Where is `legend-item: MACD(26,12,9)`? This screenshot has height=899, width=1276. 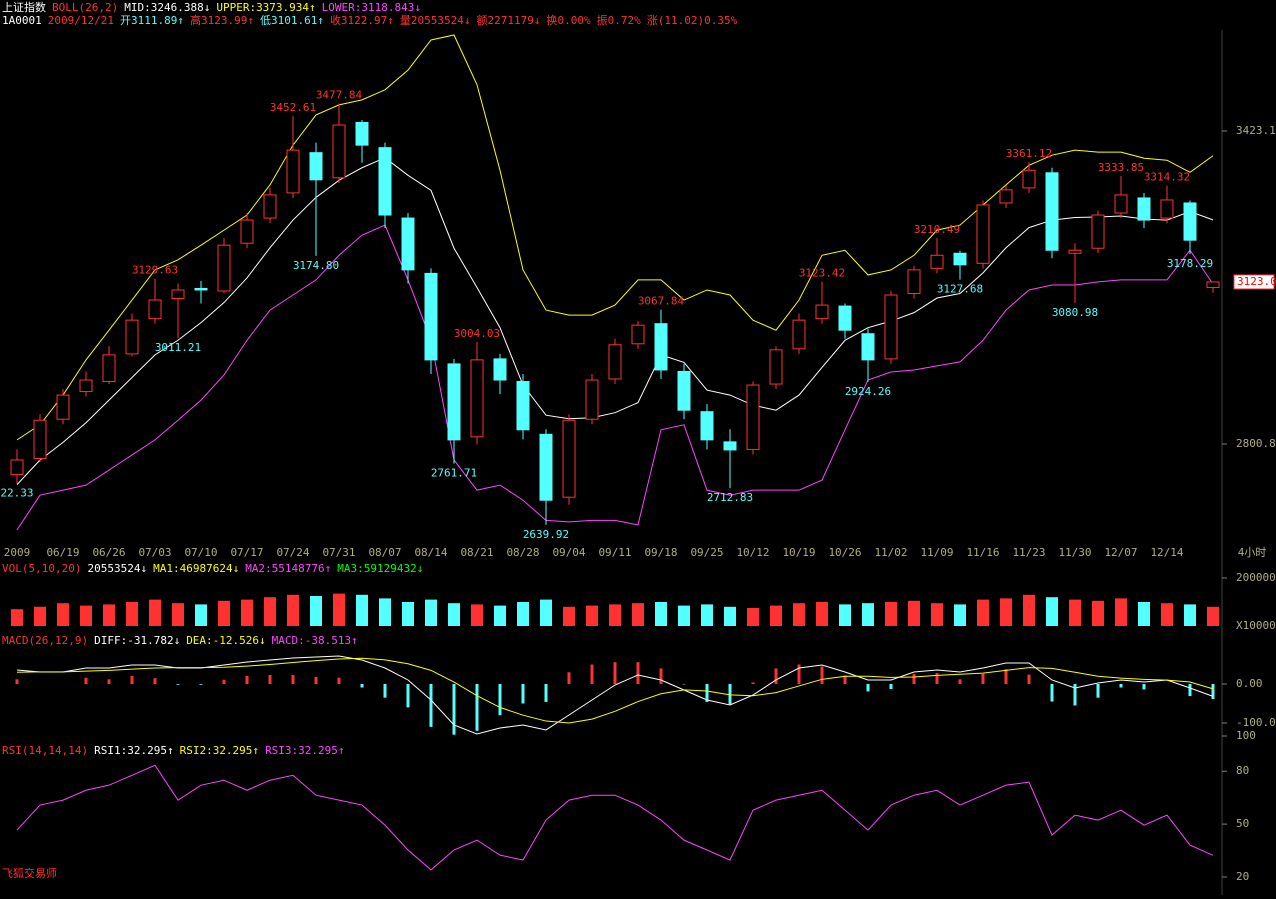 legend-item: MACD(26,12,9) is located at coordinates (45, 640).